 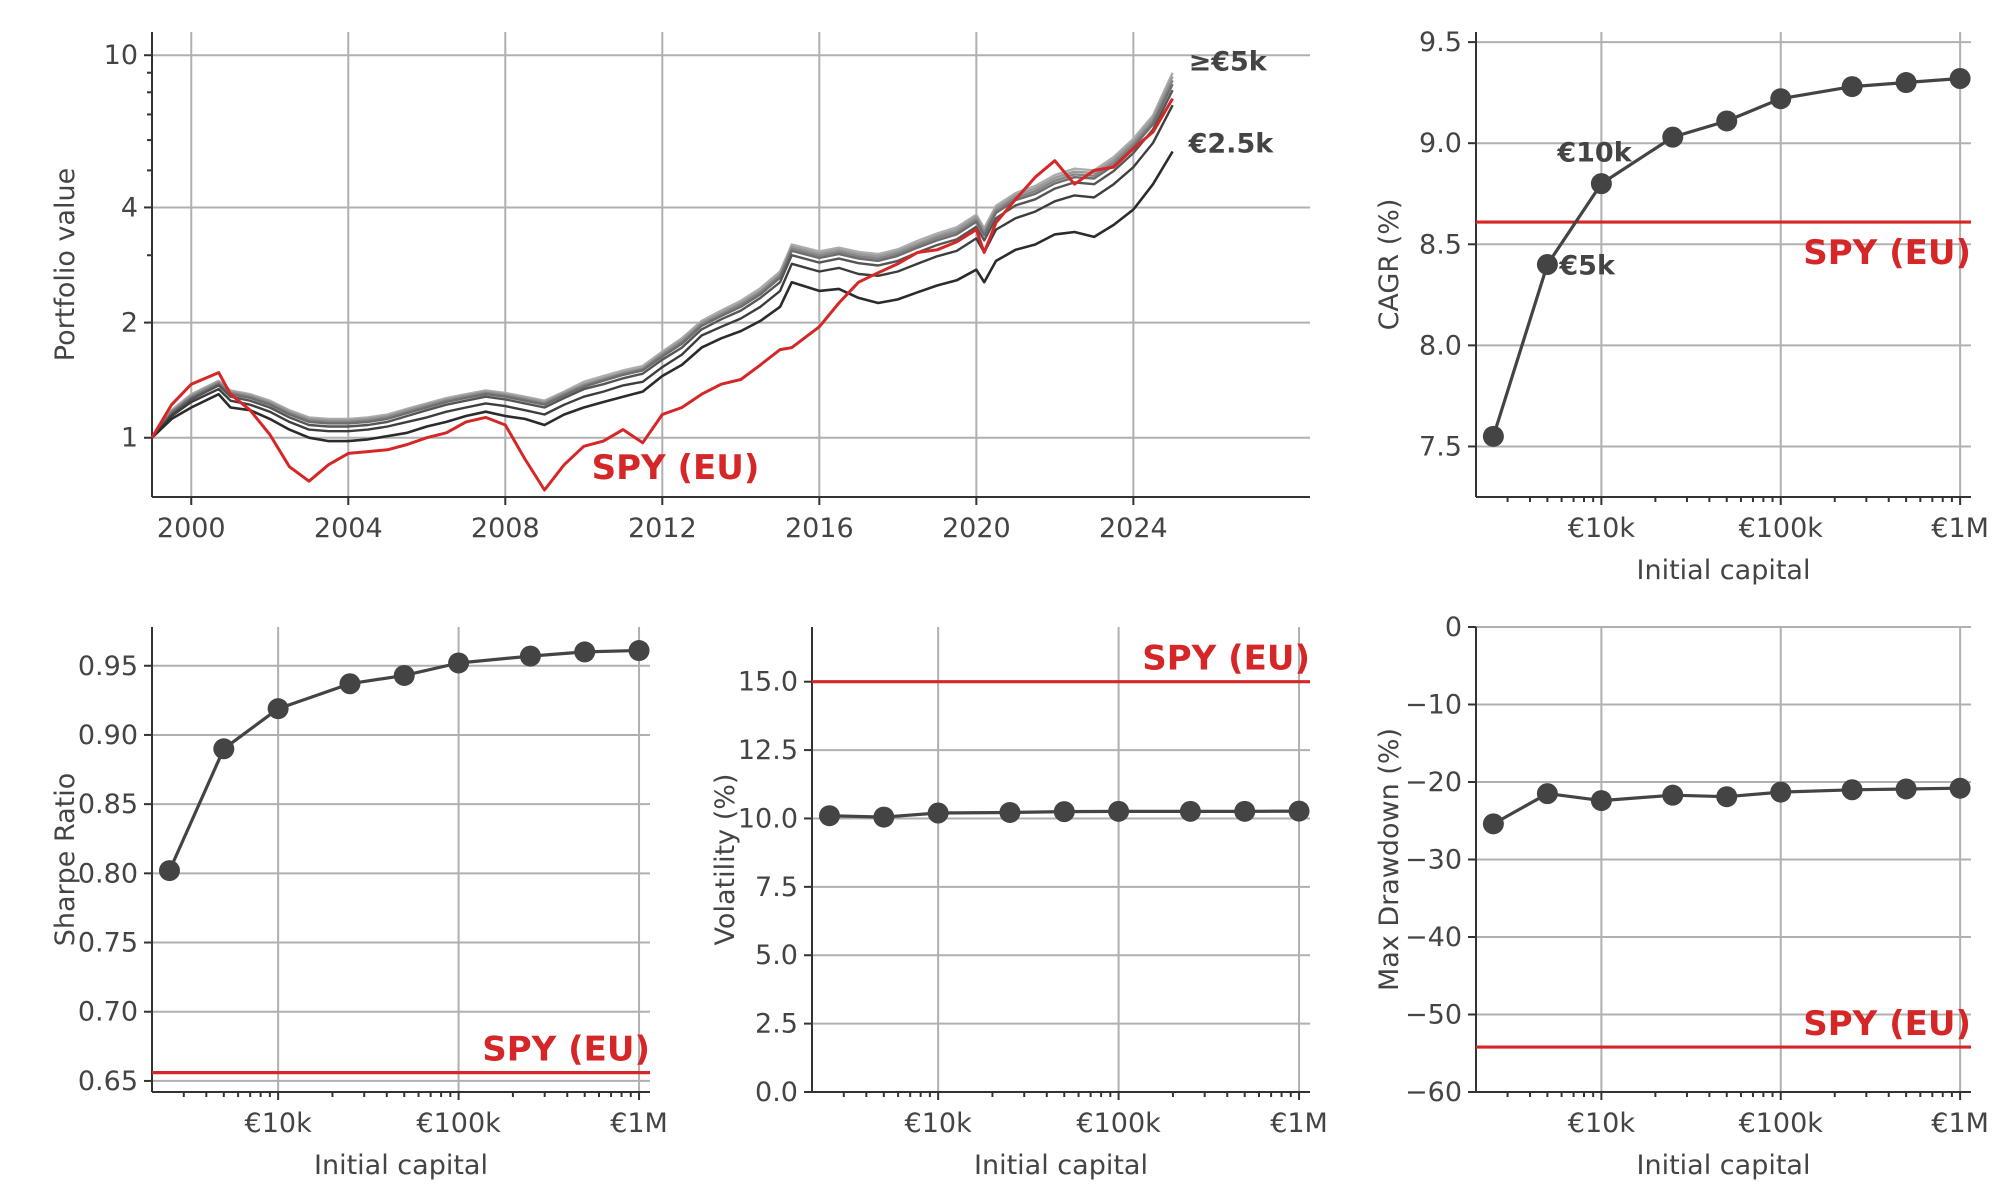 What do you see at coordinates (108, 666) in the screenshot?
I see `sharpe-y-tick-label: 0.95` at bounding box center [108, 666].